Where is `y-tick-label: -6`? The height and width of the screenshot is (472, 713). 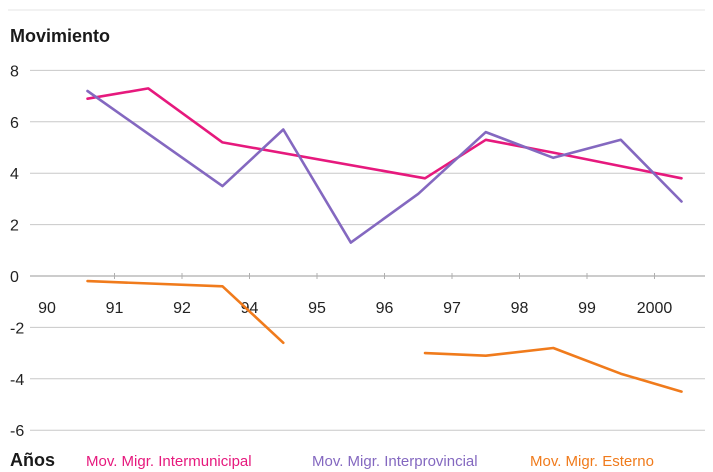
y-tick-label: -6 is located at coordinates (17, 431).